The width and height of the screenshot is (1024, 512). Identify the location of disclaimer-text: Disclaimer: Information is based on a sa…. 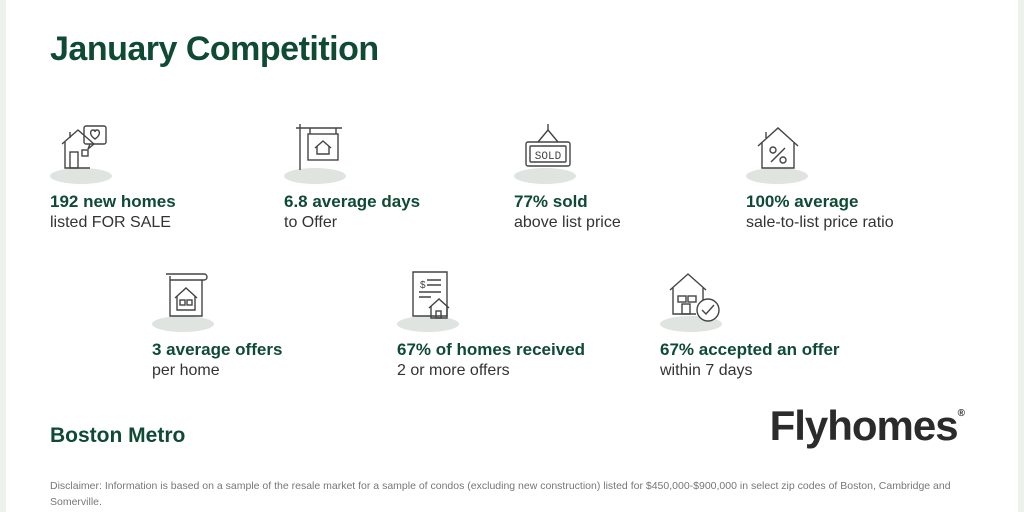
(500, 494).